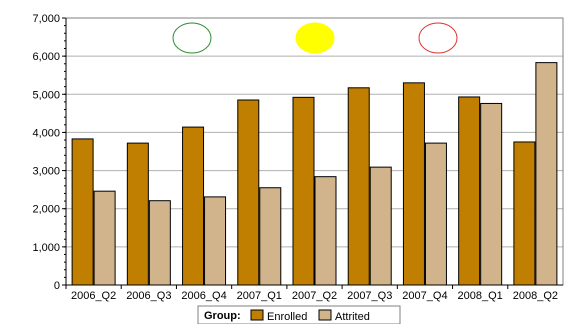  Describe the element at coordinates (546, 174) in the screenshot. I see `bar-attrited-2008_Q2` at that location.